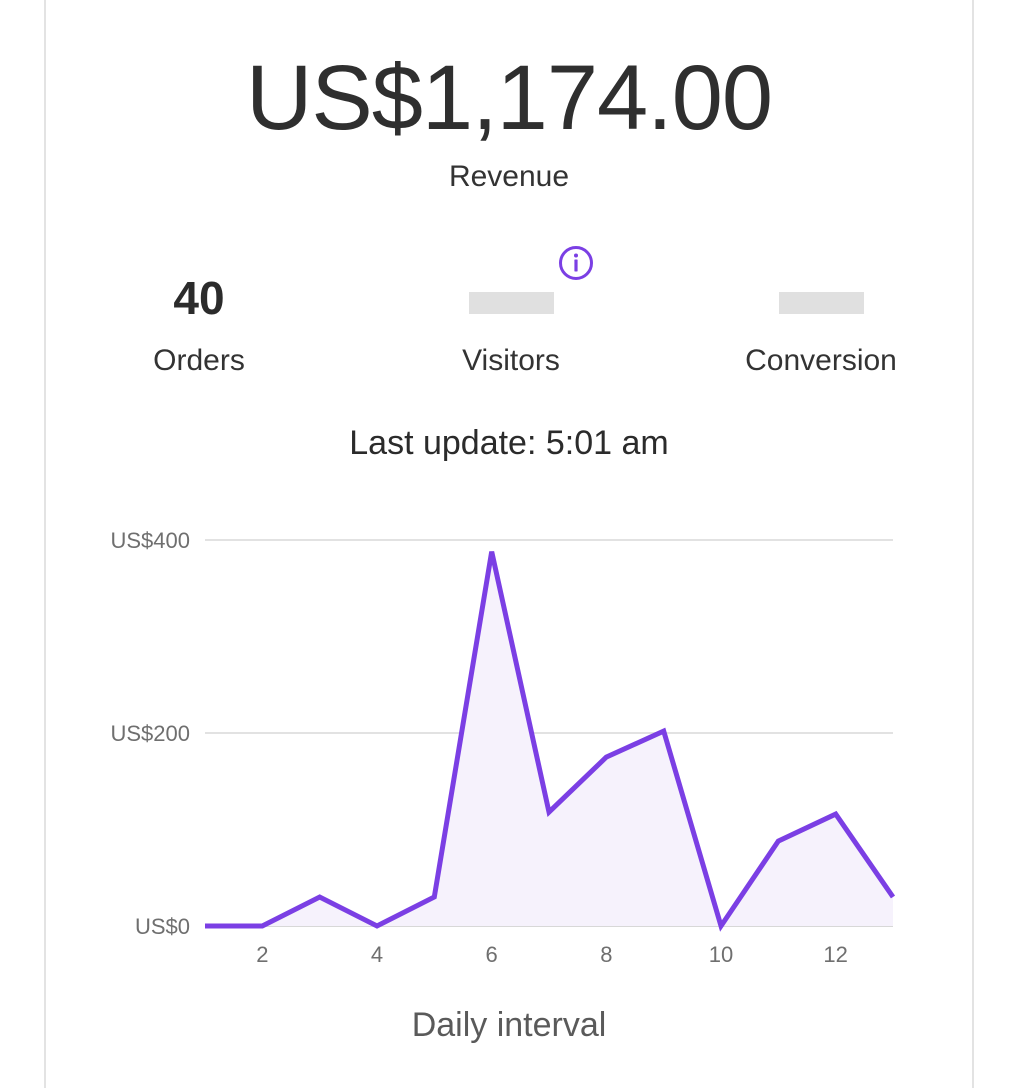 This screenshot has width=1019, height=1088. Describe the element at coordinates (721, 954) in the screenshot. I see `x-tick-label: 10` at that location.